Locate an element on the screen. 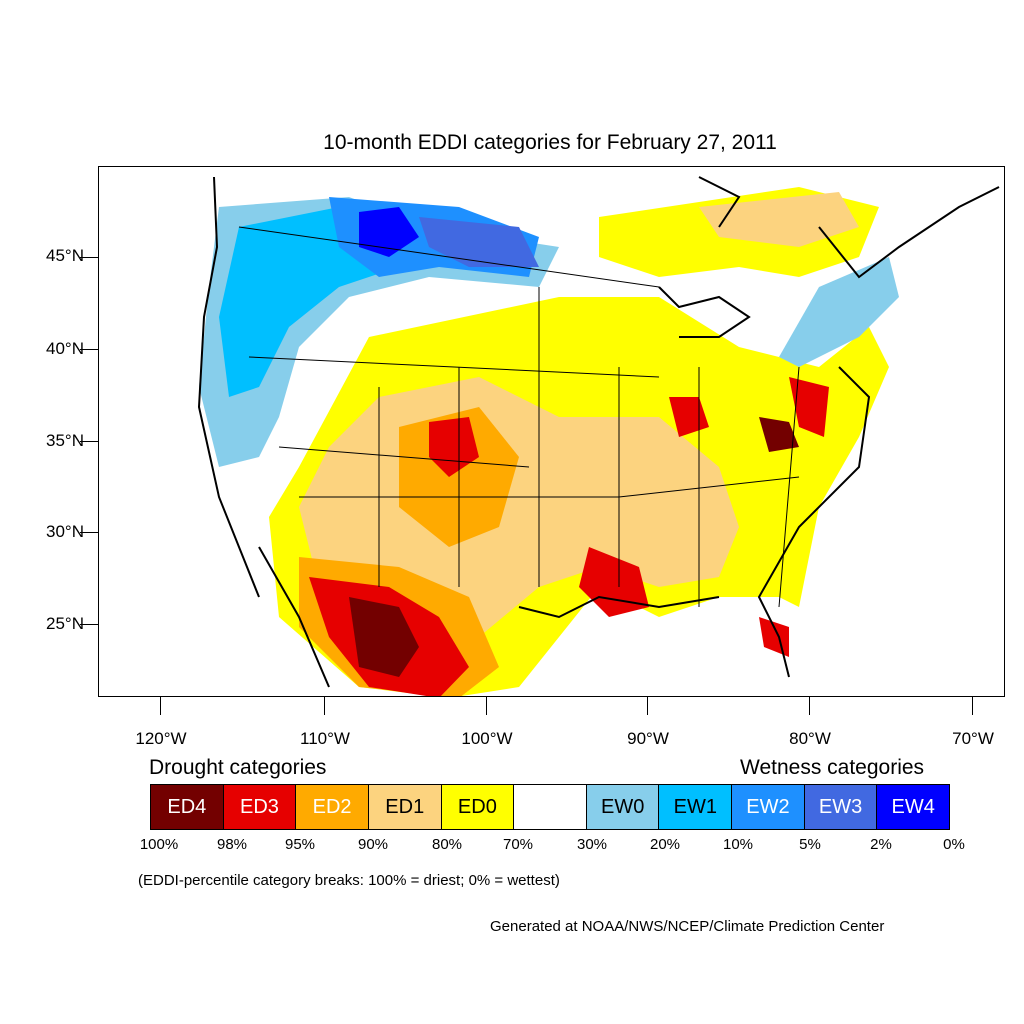  legend-box-ew2: EW2 is located at coordinates (768, 807).